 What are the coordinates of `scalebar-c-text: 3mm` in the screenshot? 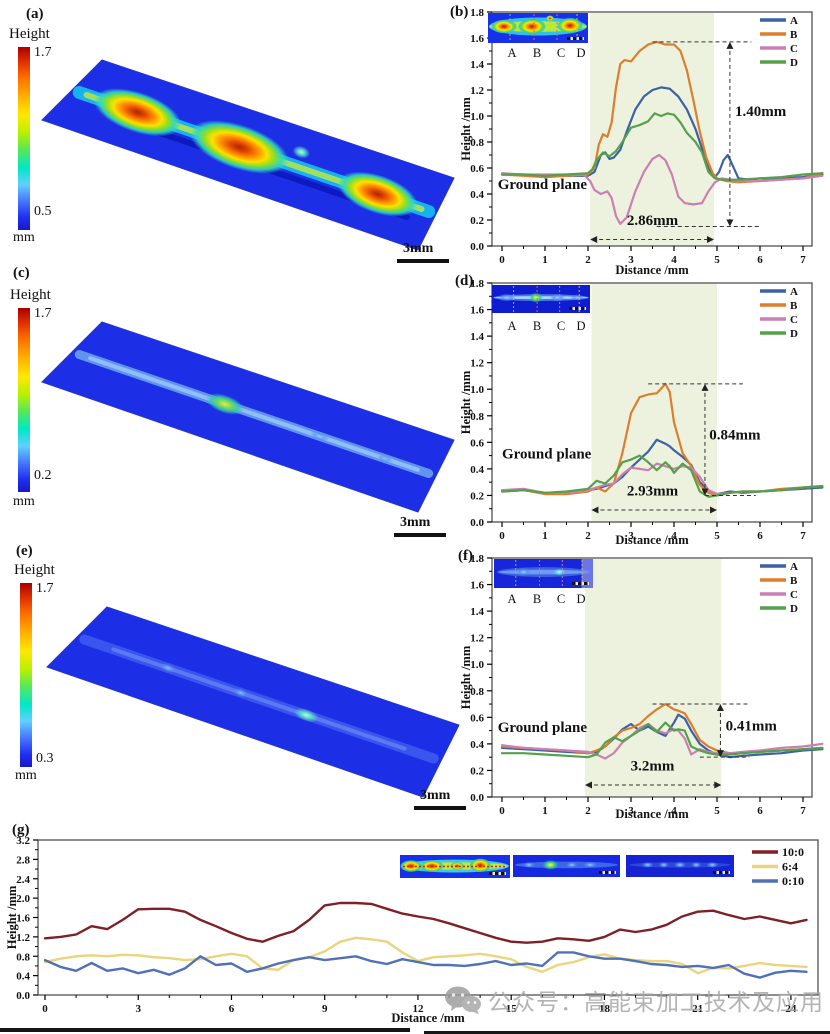 It's located at (415, 522).